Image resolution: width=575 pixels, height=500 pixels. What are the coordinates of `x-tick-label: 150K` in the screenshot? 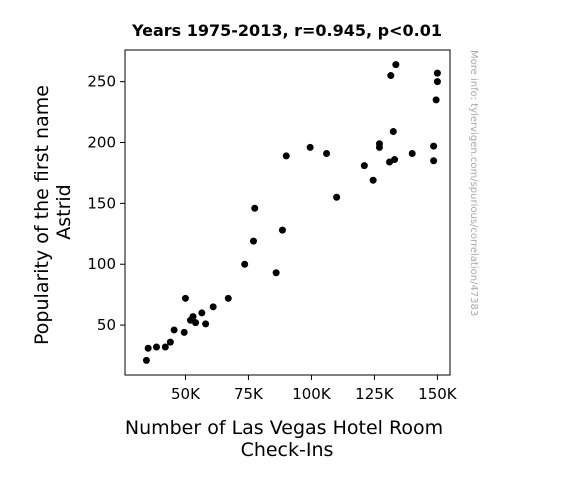 It's located at (438, 394).